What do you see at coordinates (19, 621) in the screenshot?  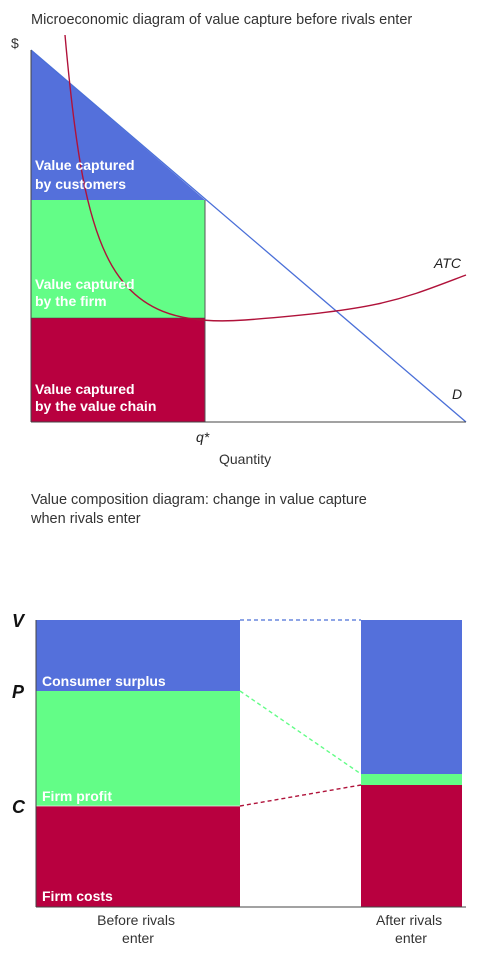 I see `v-label: V` at bounding box center [19, 621].